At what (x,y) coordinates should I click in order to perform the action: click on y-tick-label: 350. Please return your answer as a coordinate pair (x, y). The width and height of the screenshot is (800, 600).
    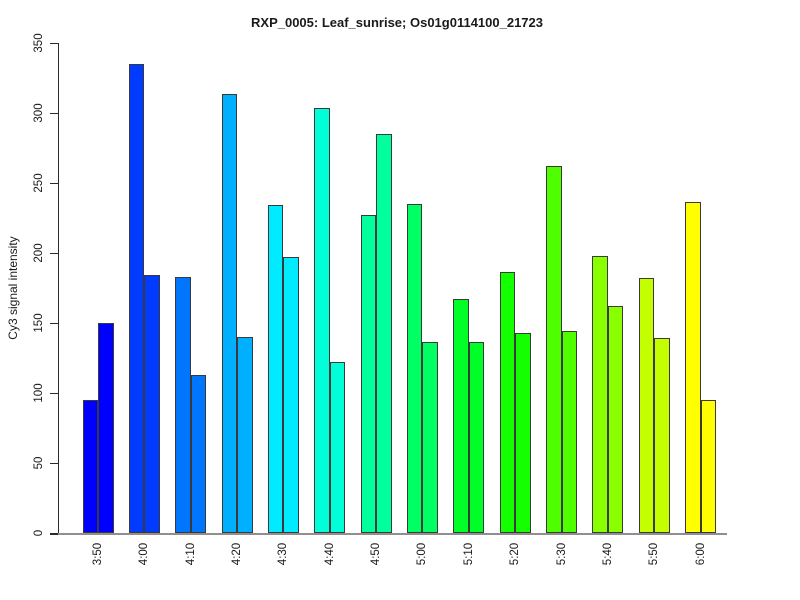
    Looking at the image, I should click on (39, 42).